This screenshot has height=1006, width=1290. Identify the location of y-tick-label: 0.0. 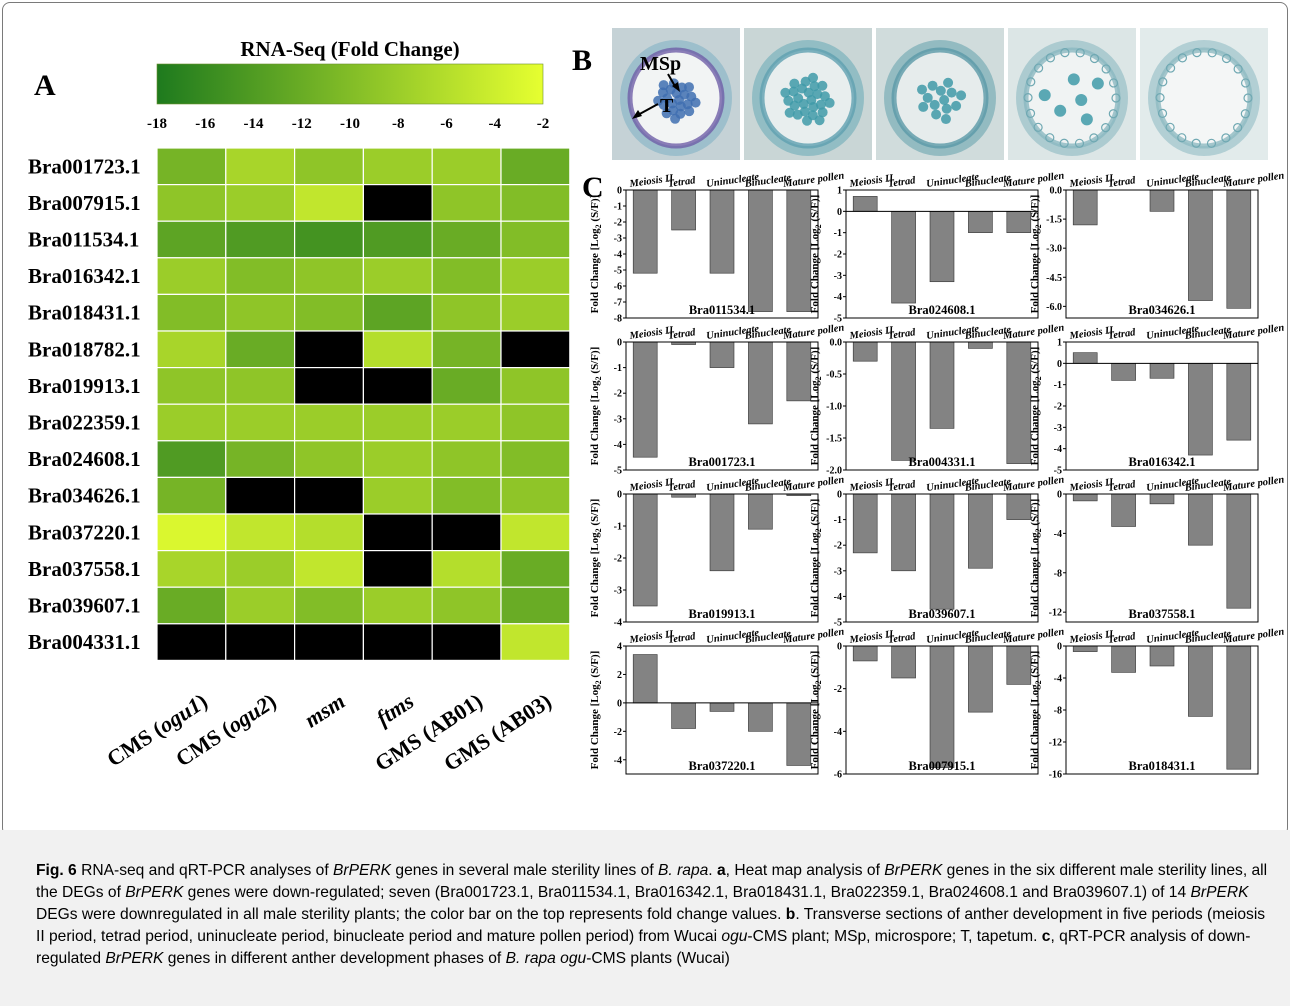
(836, 343).